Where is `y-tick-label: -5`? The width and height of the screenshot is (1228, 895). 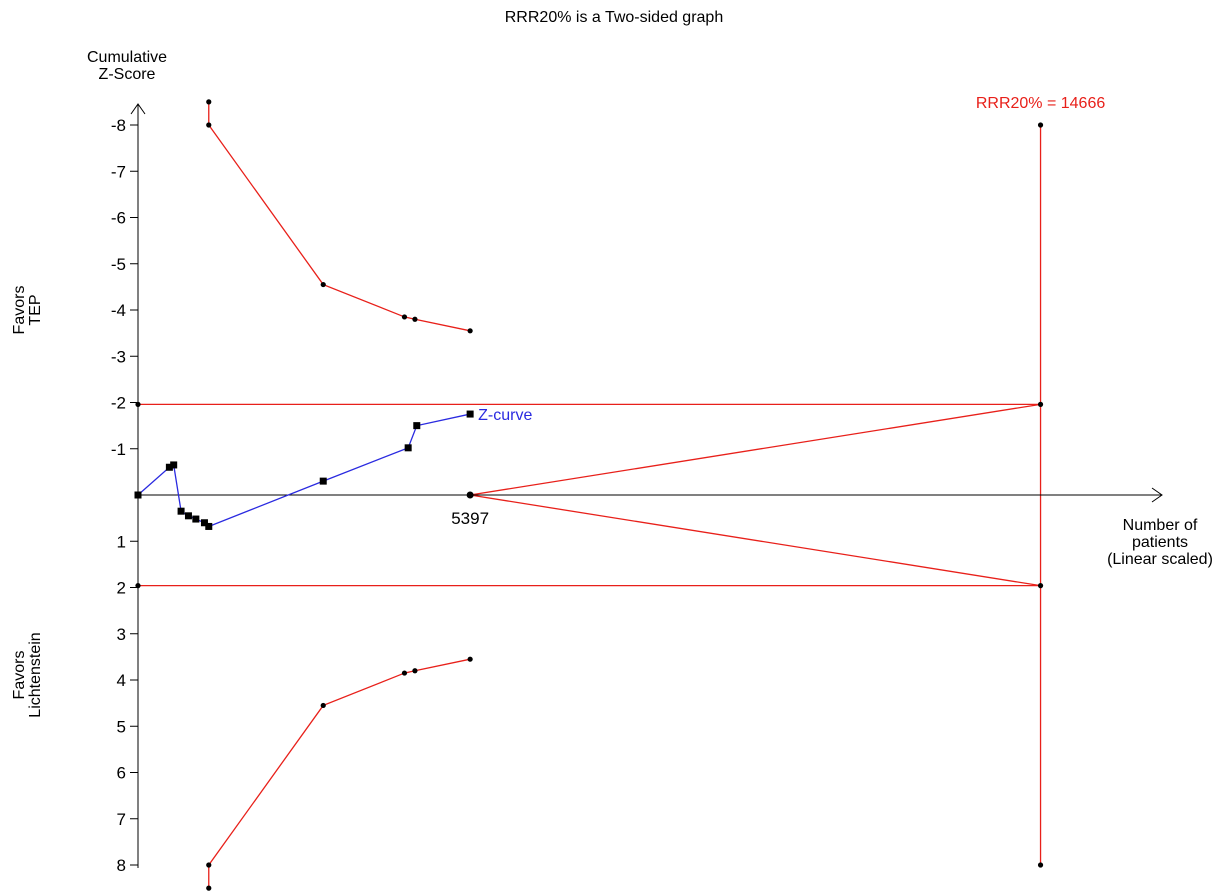
y-tick-label: -5 is located at coordinates (118, 264).